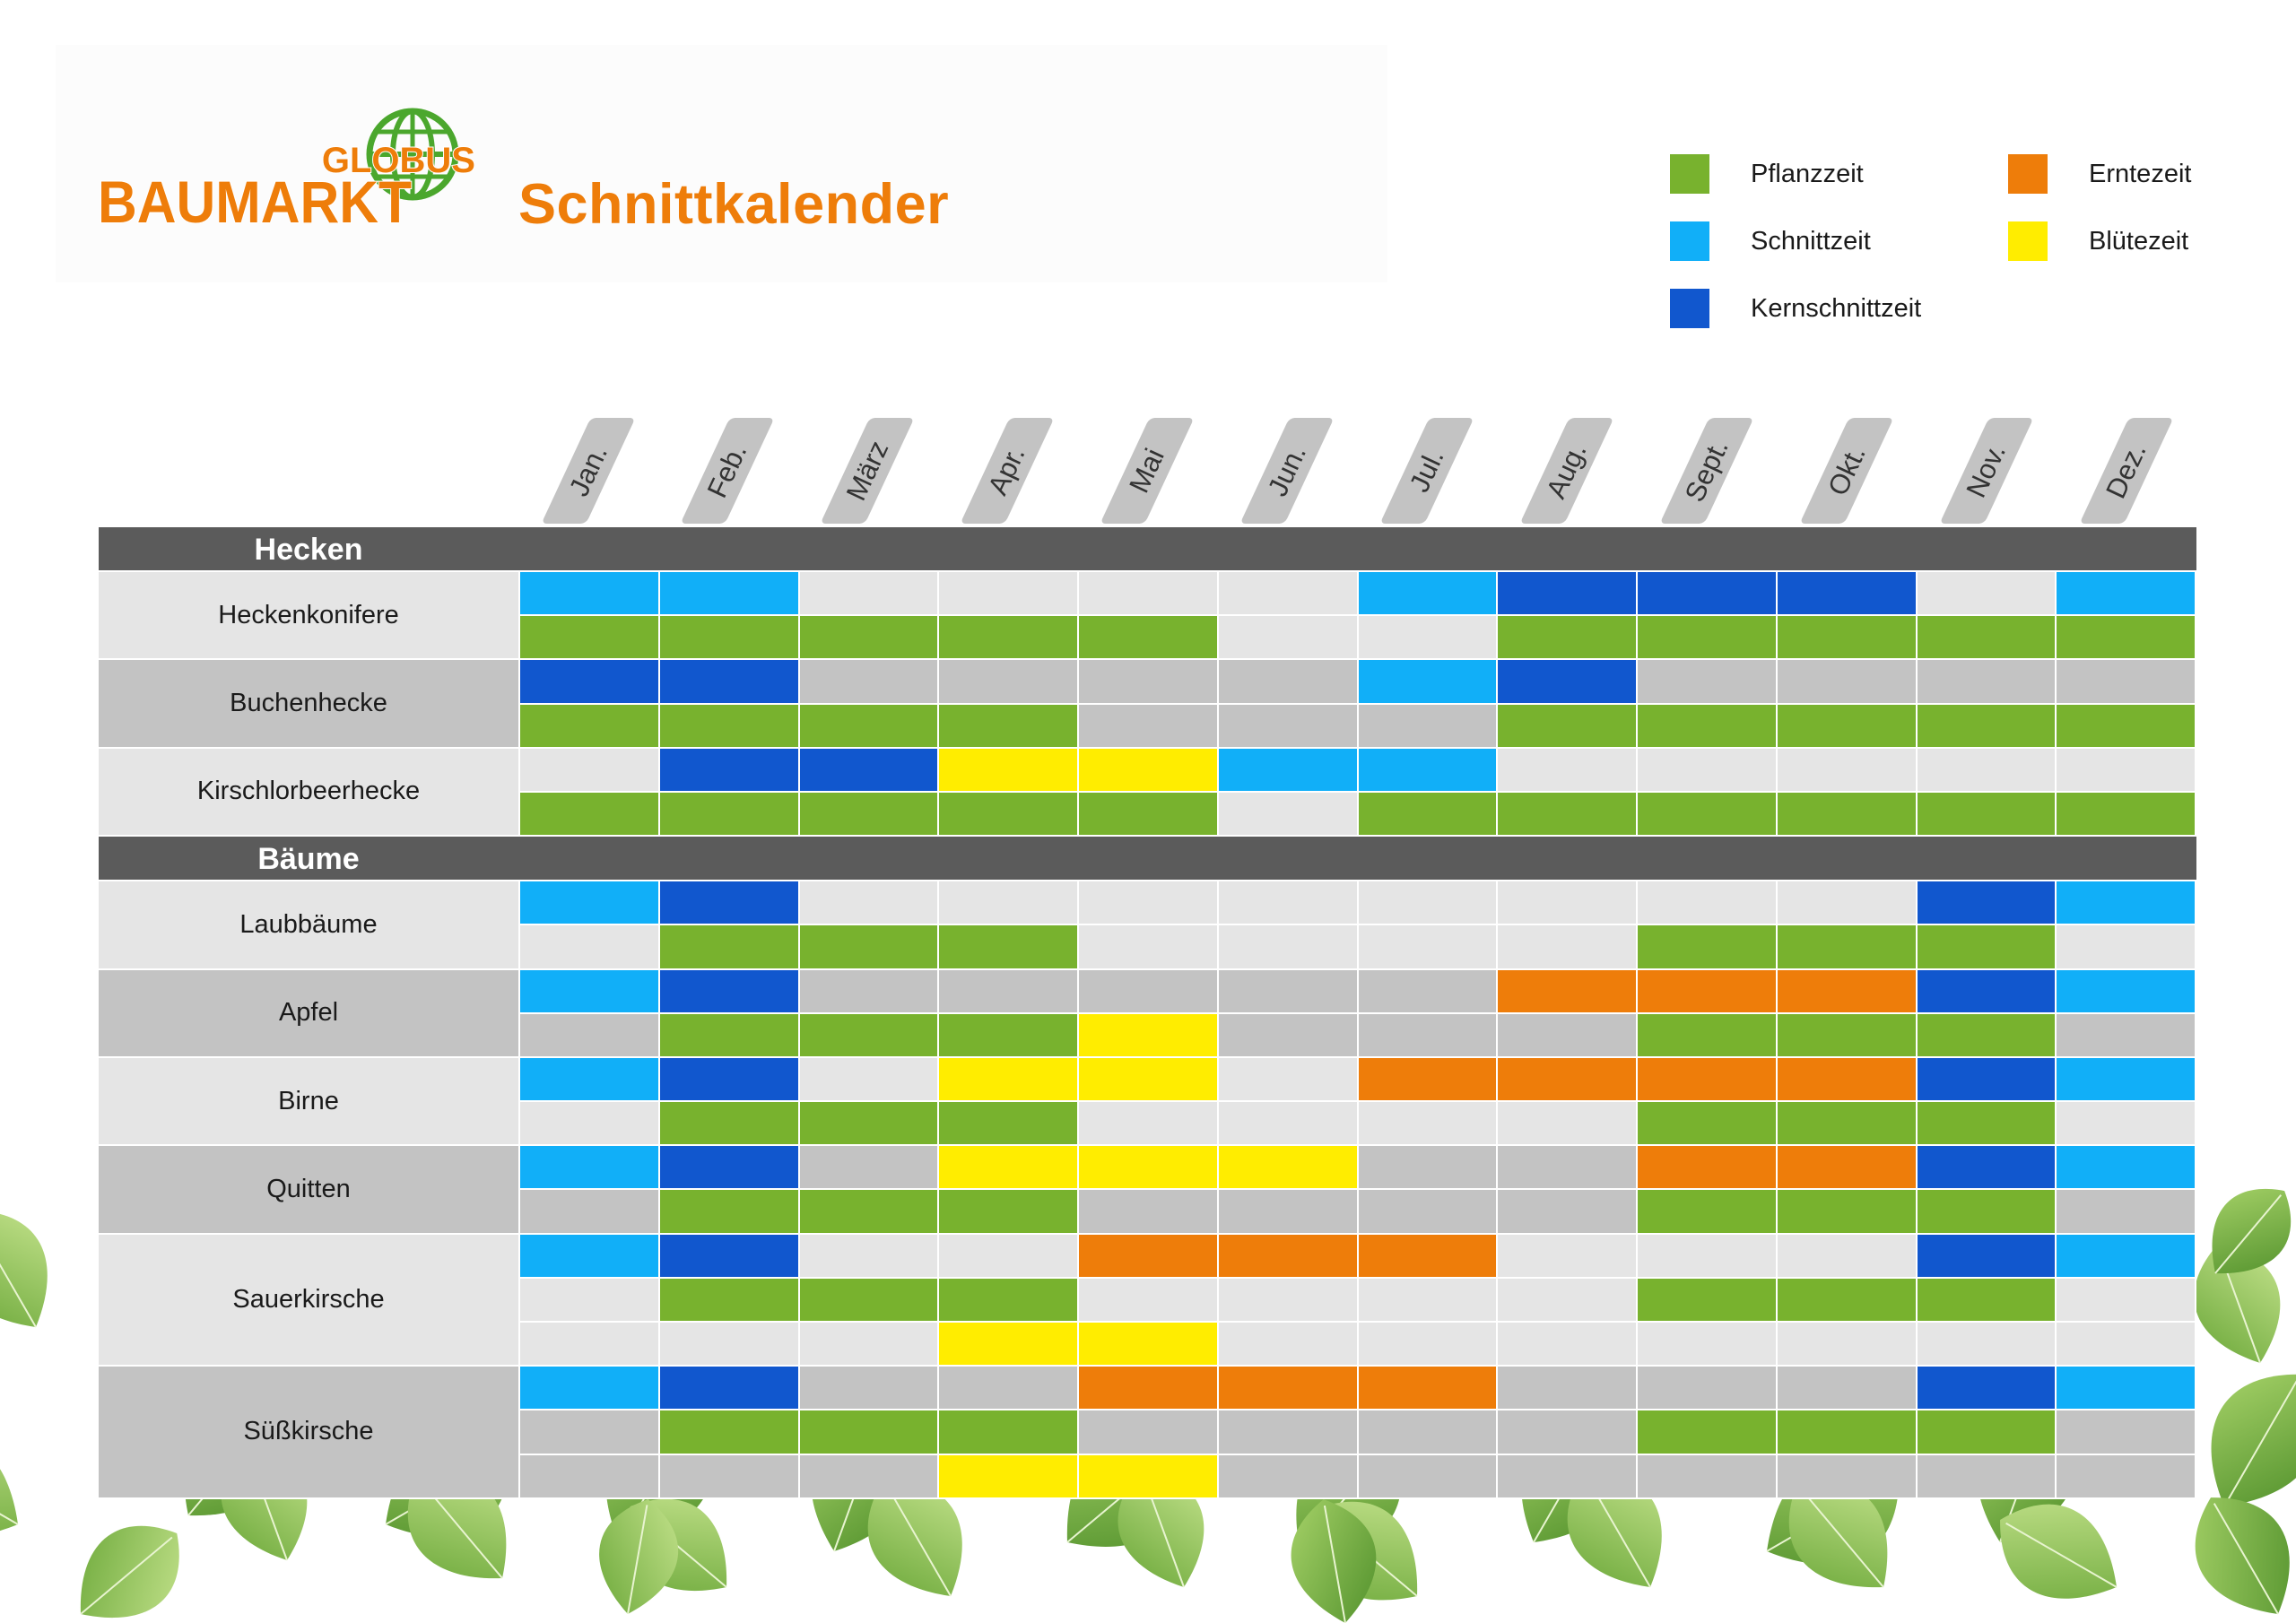 This screenshot has width=2296, height=1623. Describe the element at coordinates (1147, 549) in the screenshot. I see `section-header: Hecken` at that location.